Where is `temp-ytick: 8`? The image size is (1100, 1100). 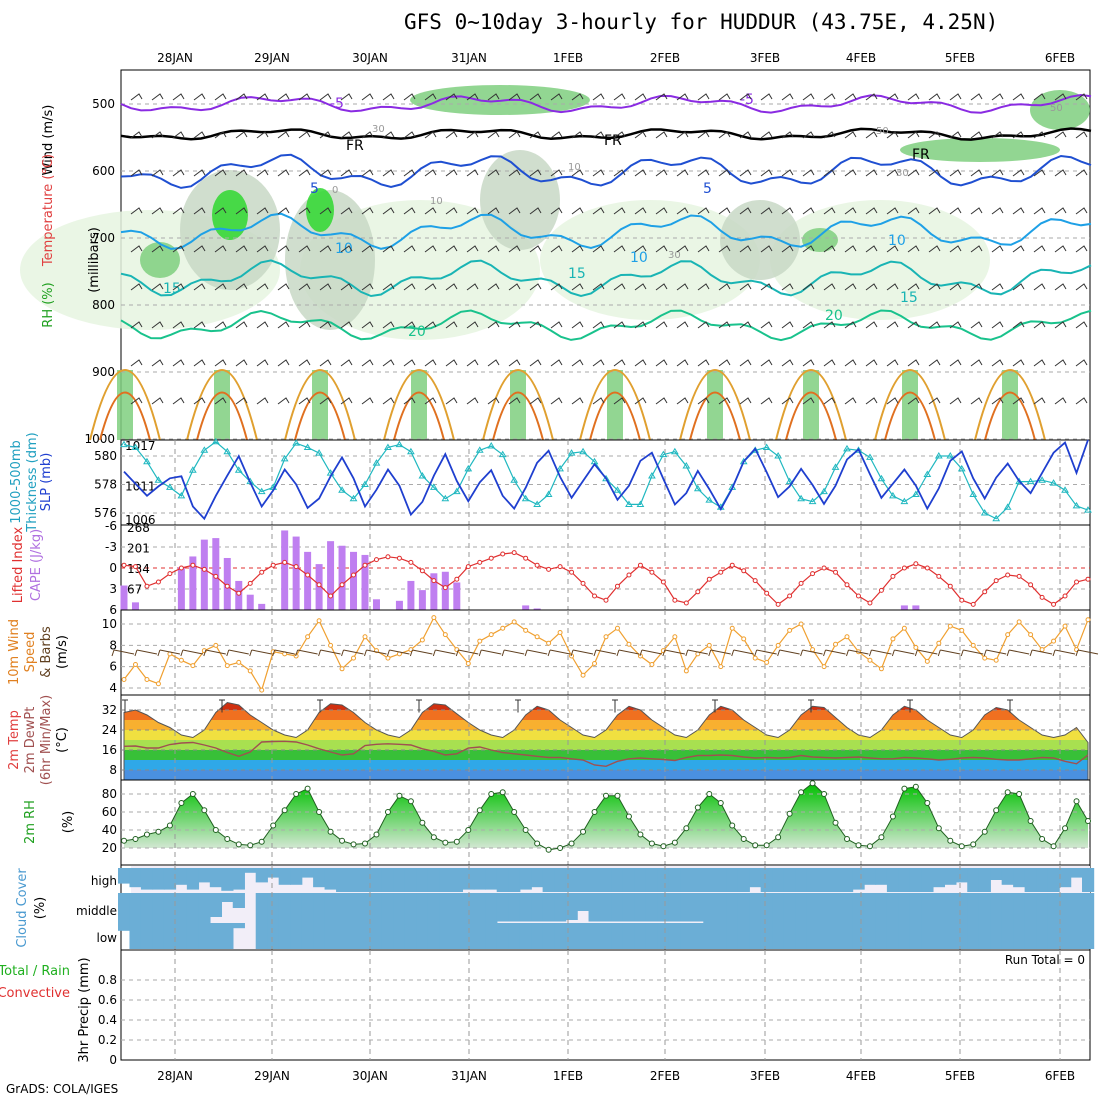
temp-ytick: 8 is located at coordinates (113, 770).